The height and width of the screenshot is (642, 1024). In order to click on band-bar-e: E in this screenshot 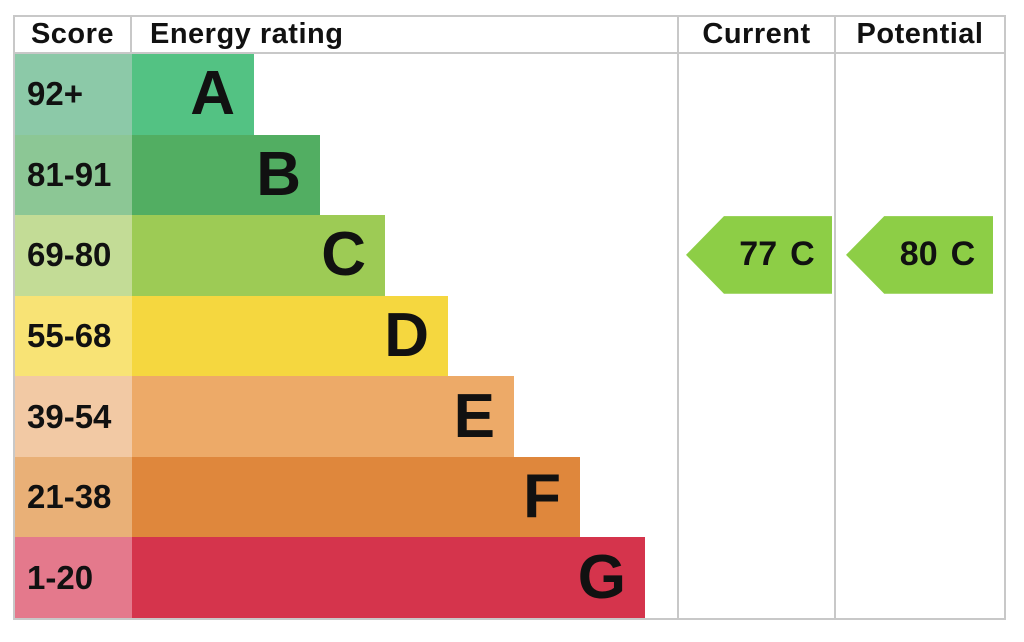, I will do `click(323, 416)`.